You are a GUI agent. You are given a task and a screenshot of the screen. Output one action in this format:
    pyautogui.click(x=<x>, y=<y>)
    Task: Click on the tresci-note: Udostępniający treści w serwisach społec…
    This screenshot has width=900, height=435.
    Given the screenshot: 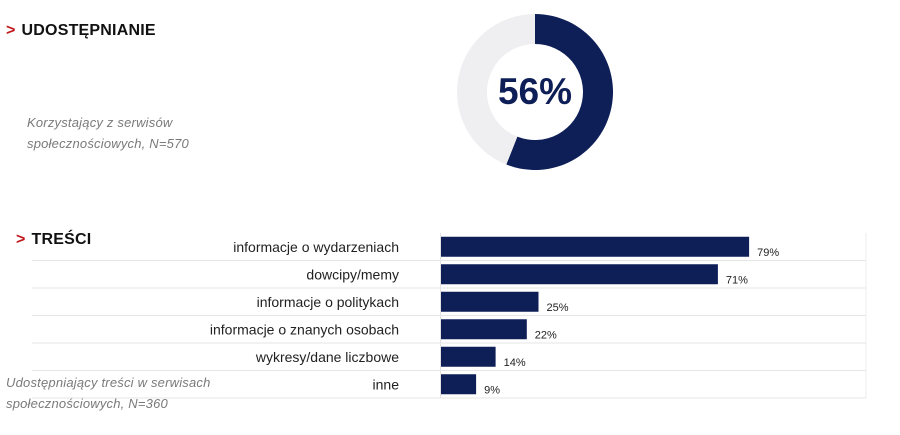 What is the action you would take?
    pyautogui.click(x=108, y=393)
    